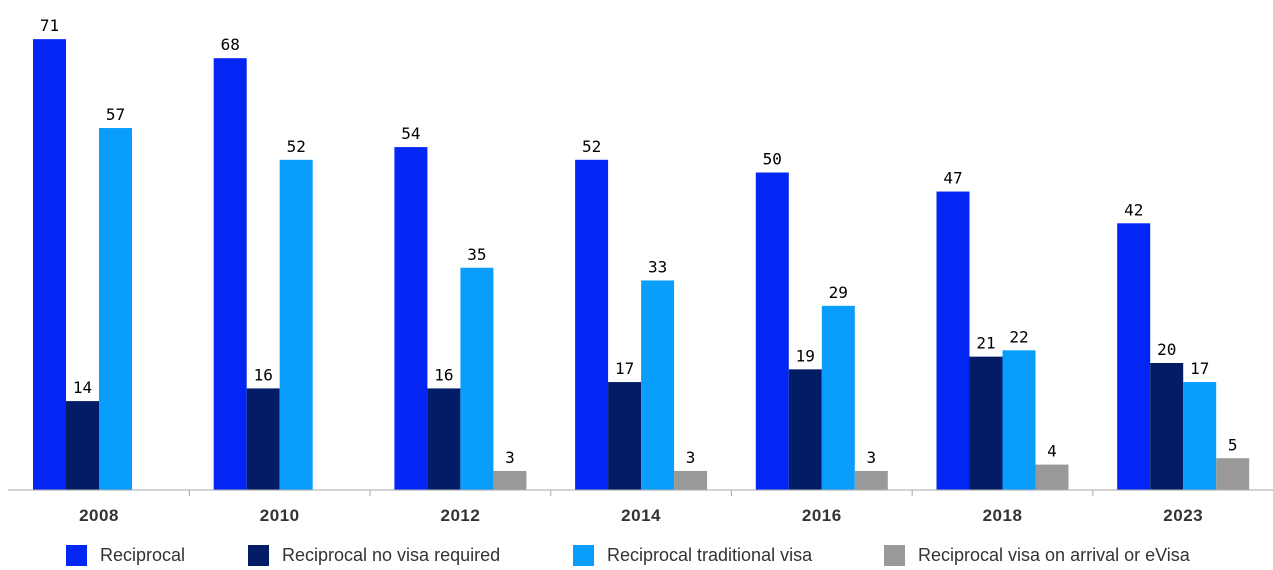  Describe the element at coordinates (1167, 426) in the screenshot. I see `bar-reciprocal-no-visa-required-2023` at that location.